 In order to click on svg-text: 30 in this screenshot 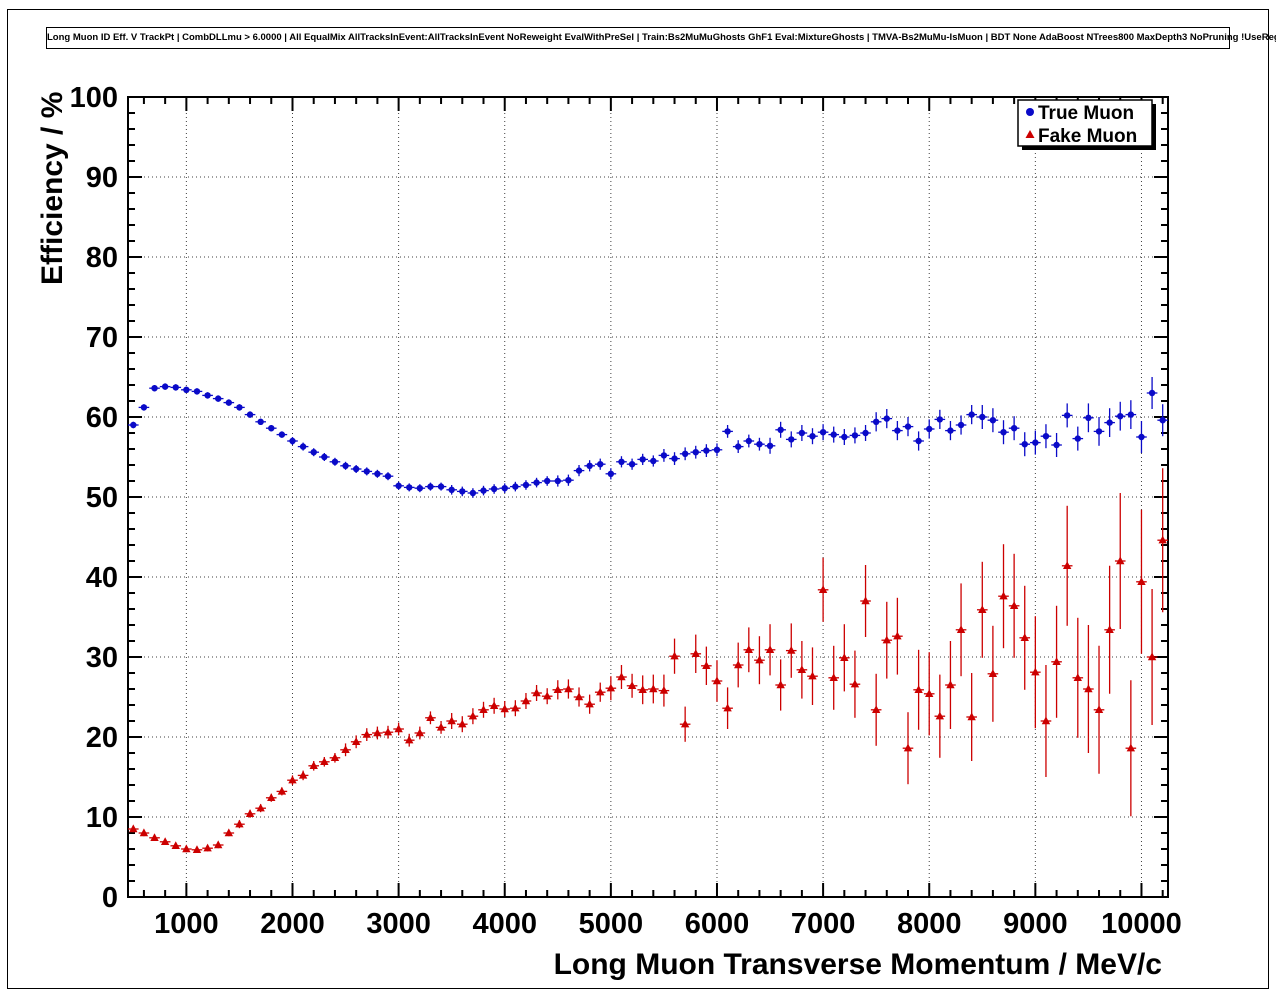, I will do `click(102, 658)`.